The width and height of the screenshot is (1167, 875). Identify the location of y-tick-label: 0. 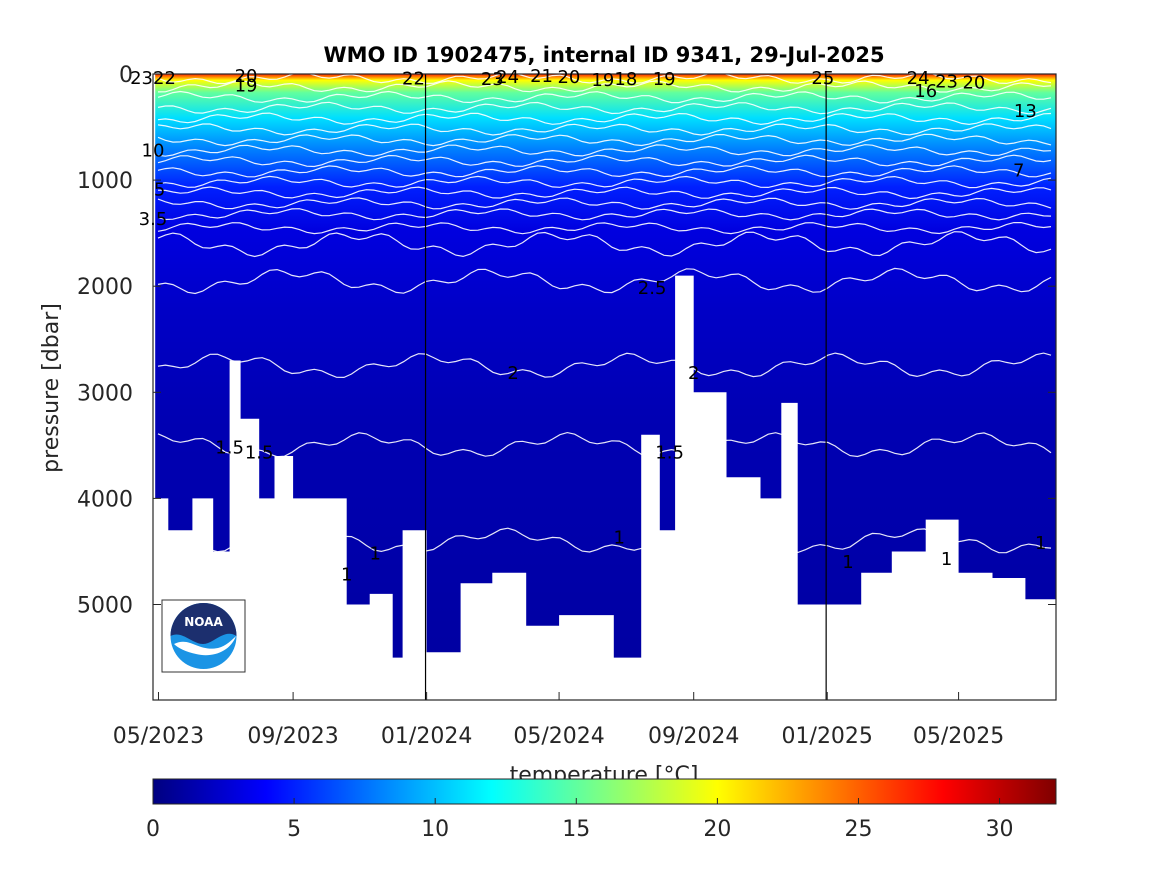
(126, 75).